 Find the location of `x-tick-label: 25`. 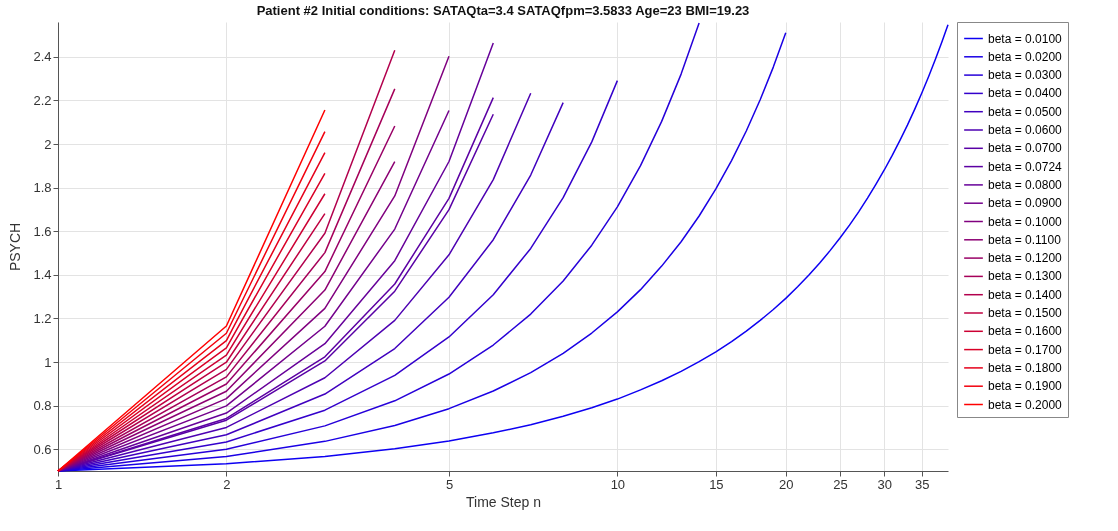

x-tick-label: 25 is located at coordinates (840, 484).